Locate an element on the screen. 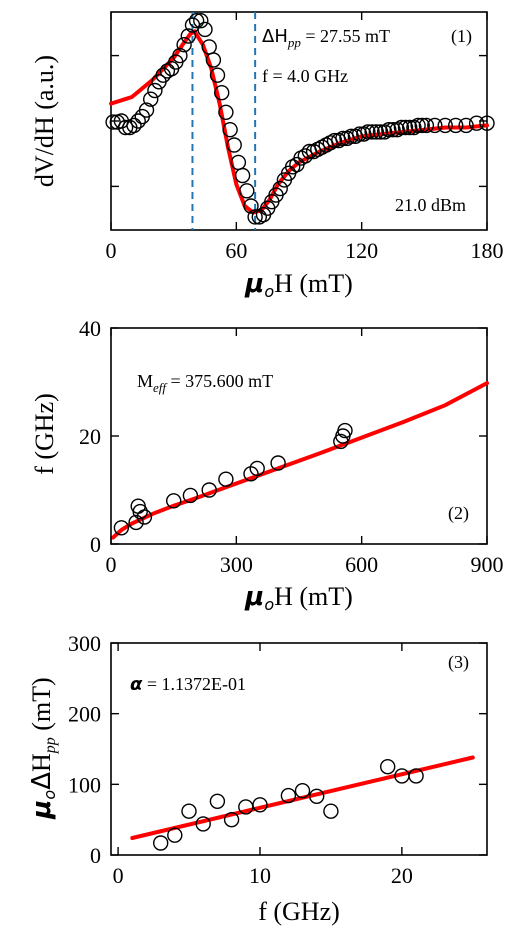  panel-3-alpha-annotation: α = 1.1372E-01 is located at coordinates (188, 684).